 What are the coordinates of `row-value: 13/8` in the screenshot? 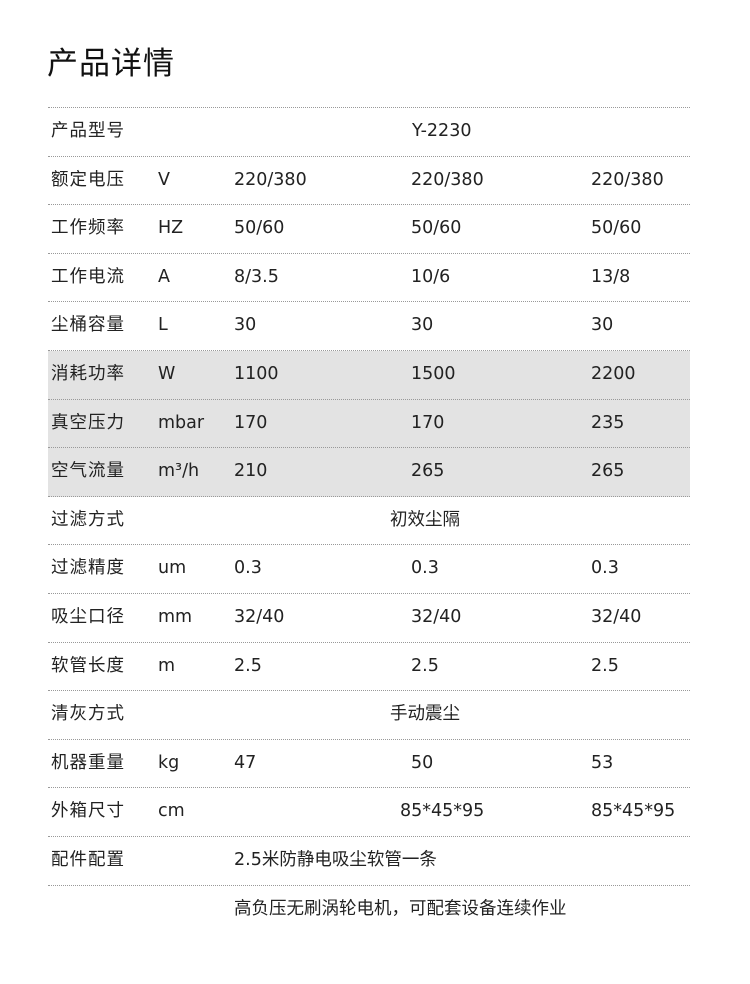 It's located at (611, 276).